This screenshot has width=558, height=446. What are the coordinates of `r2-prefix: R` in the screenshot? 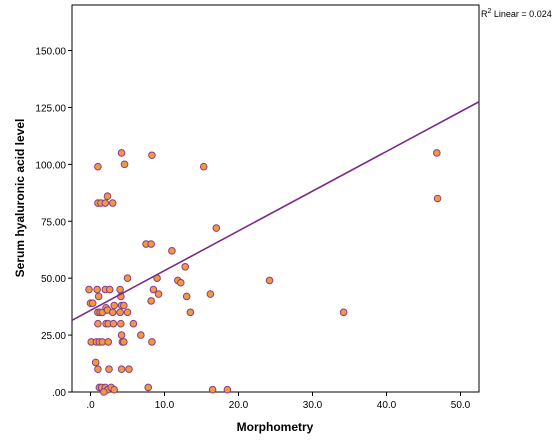 It's located at (484, 14).